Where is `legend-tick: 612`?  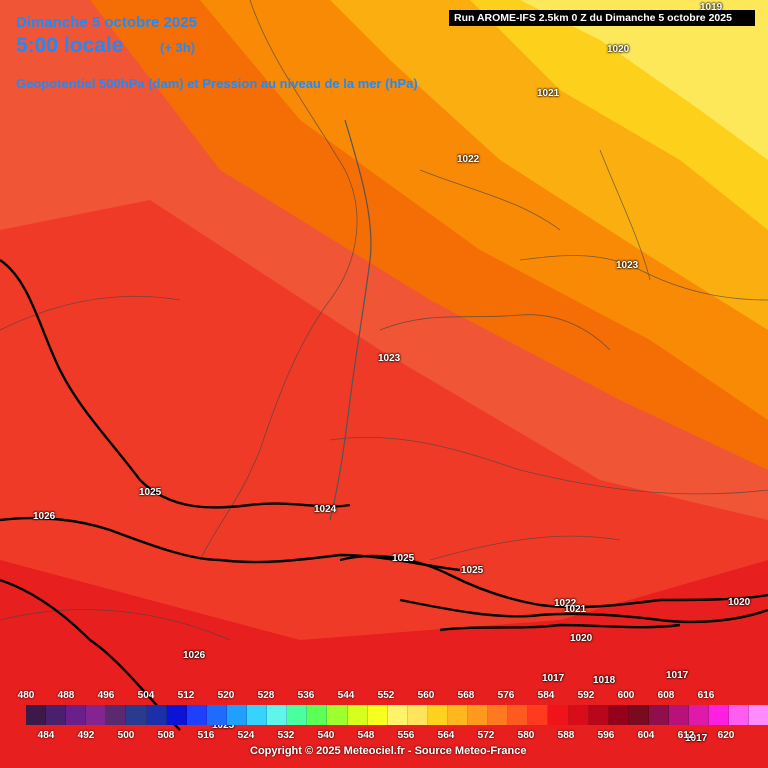
legend-tick: 612 is located at coordinates (686, 735).